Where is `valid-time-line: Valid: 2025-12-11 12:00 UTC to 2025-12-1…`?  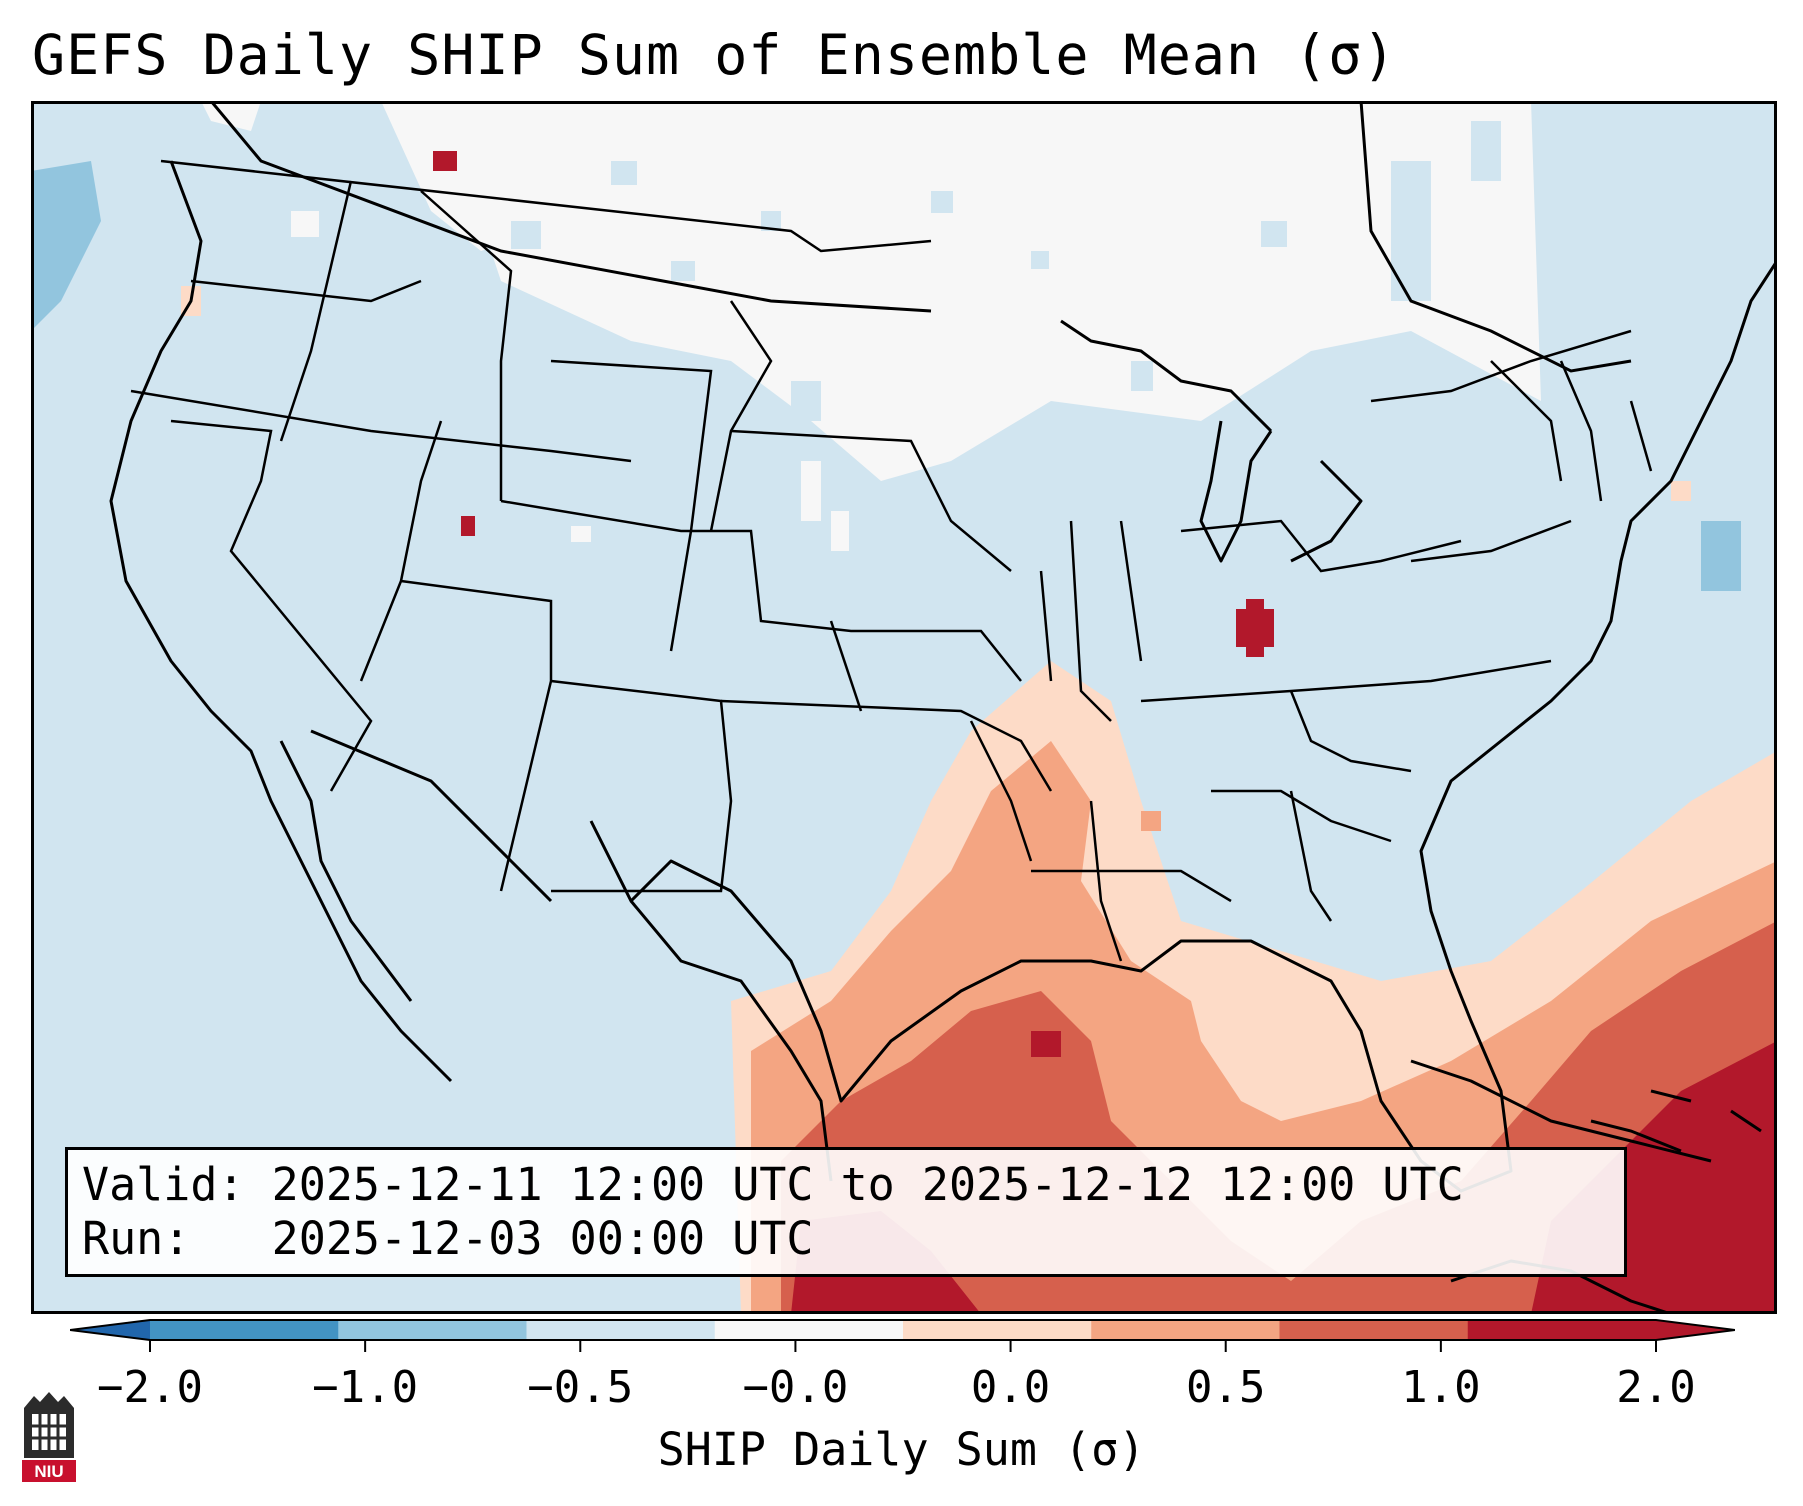
valid-time-line: Valid: 2025-12-11 12:00 UTC to 2025-12-1… is located at coordinates (773, 1184).